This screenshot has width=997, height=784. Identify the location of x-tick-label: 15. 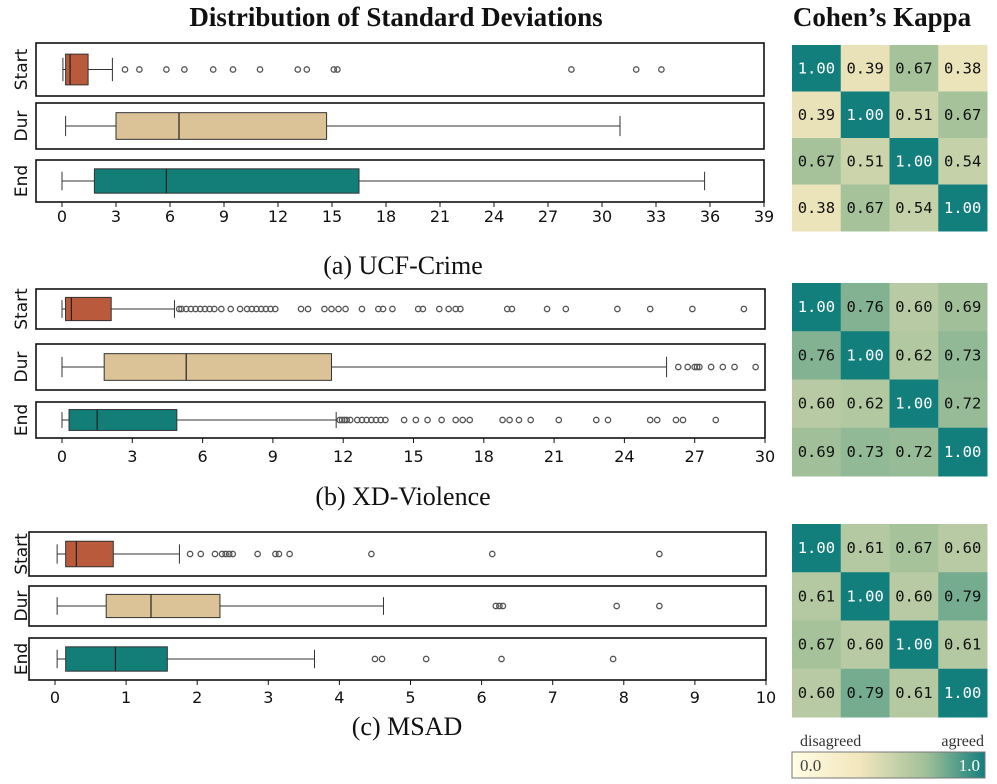
(332, 216).